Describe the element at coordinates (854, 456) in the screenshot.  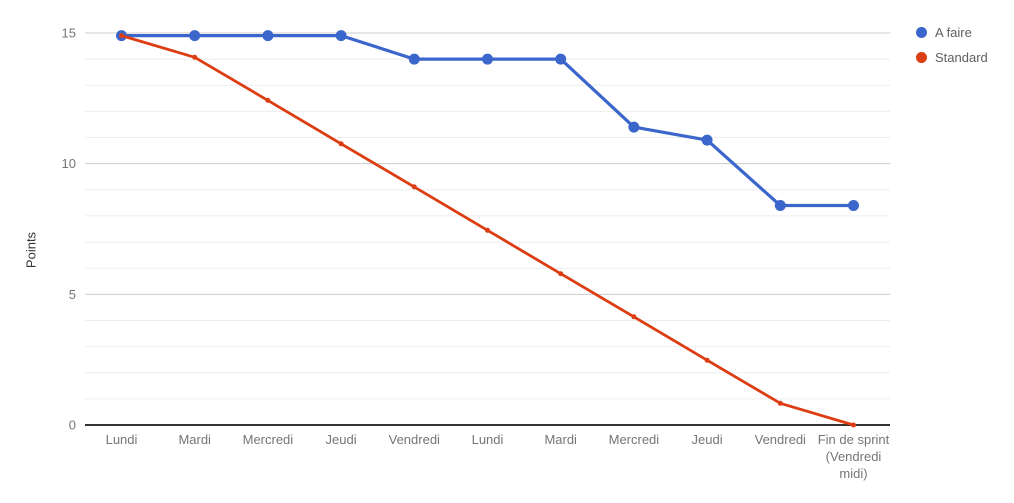
I see `x-category-label: (Vendredi` at that location.